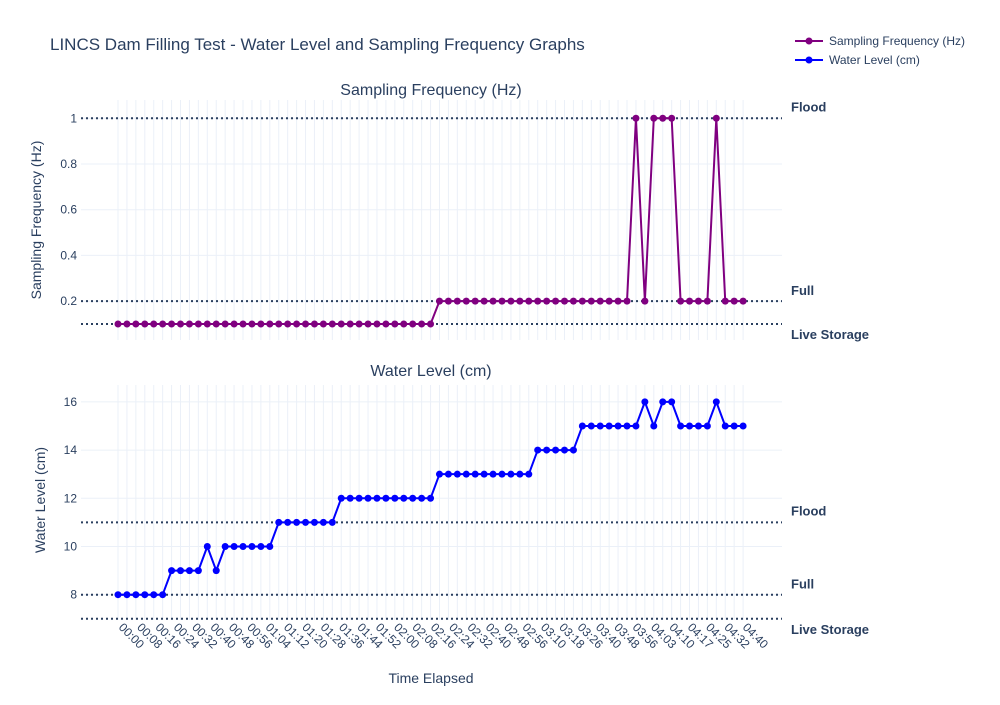 The width and height of the screenshot is (1000, 705). I want to click on sampling-frequency-y-axis-title: Sampling Frequency (Hz), so click(36, 220).